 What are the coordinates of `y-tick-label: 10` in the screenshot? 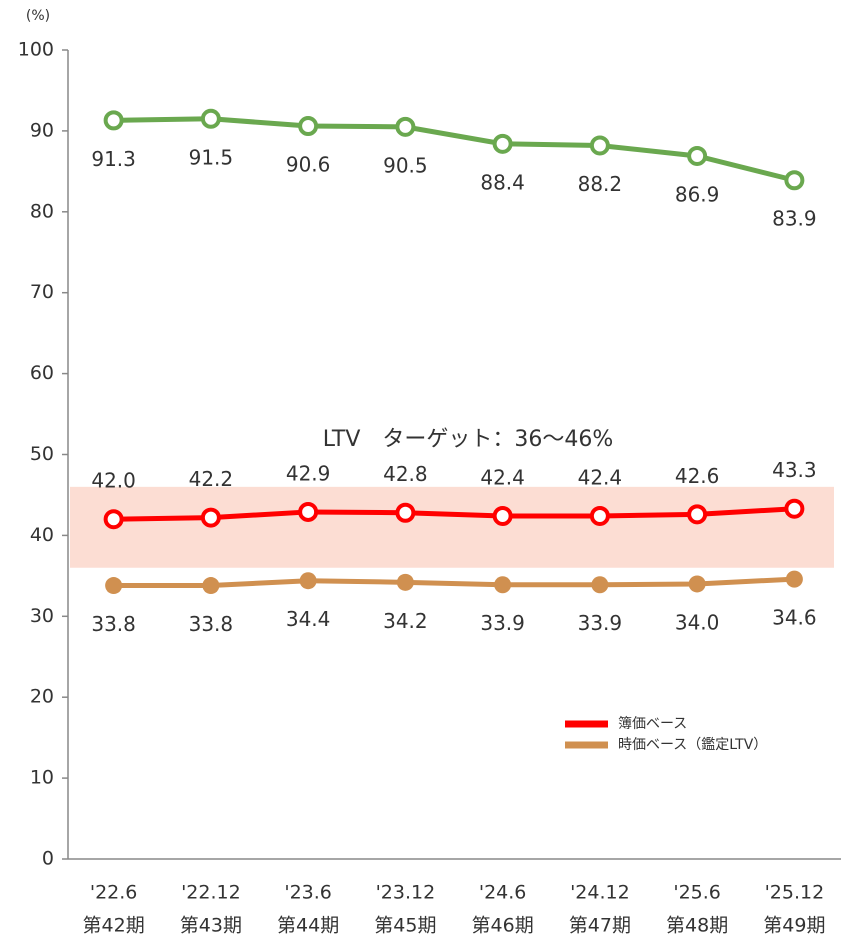 It's located at (42, 778).